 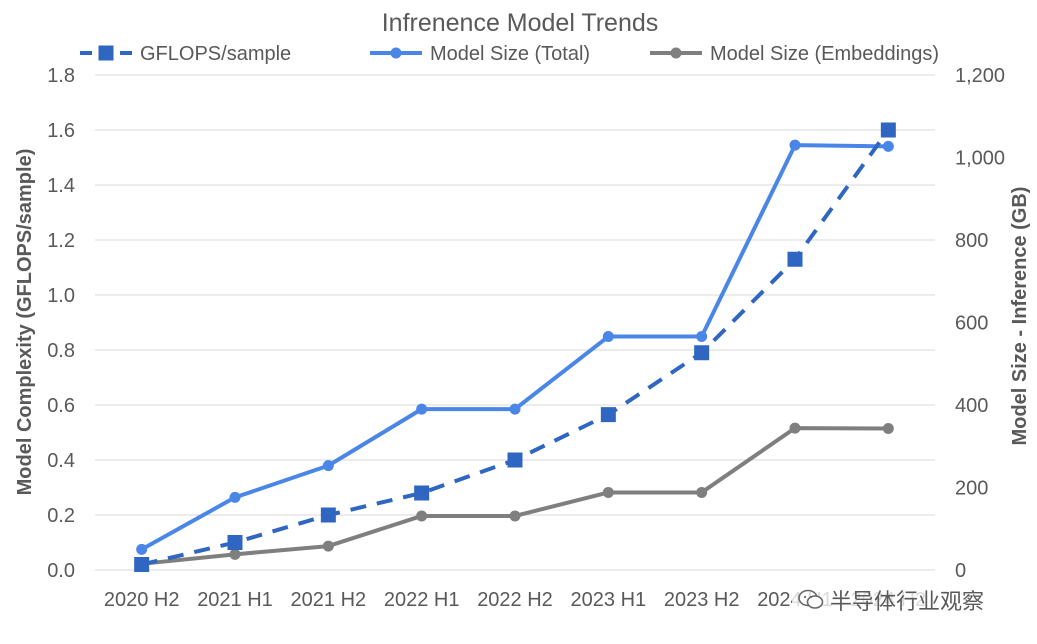 What do you see at coordinates (971, 324) in the screenshot?
I see `right-tick-label: 600` at bounding box center [971, 324].